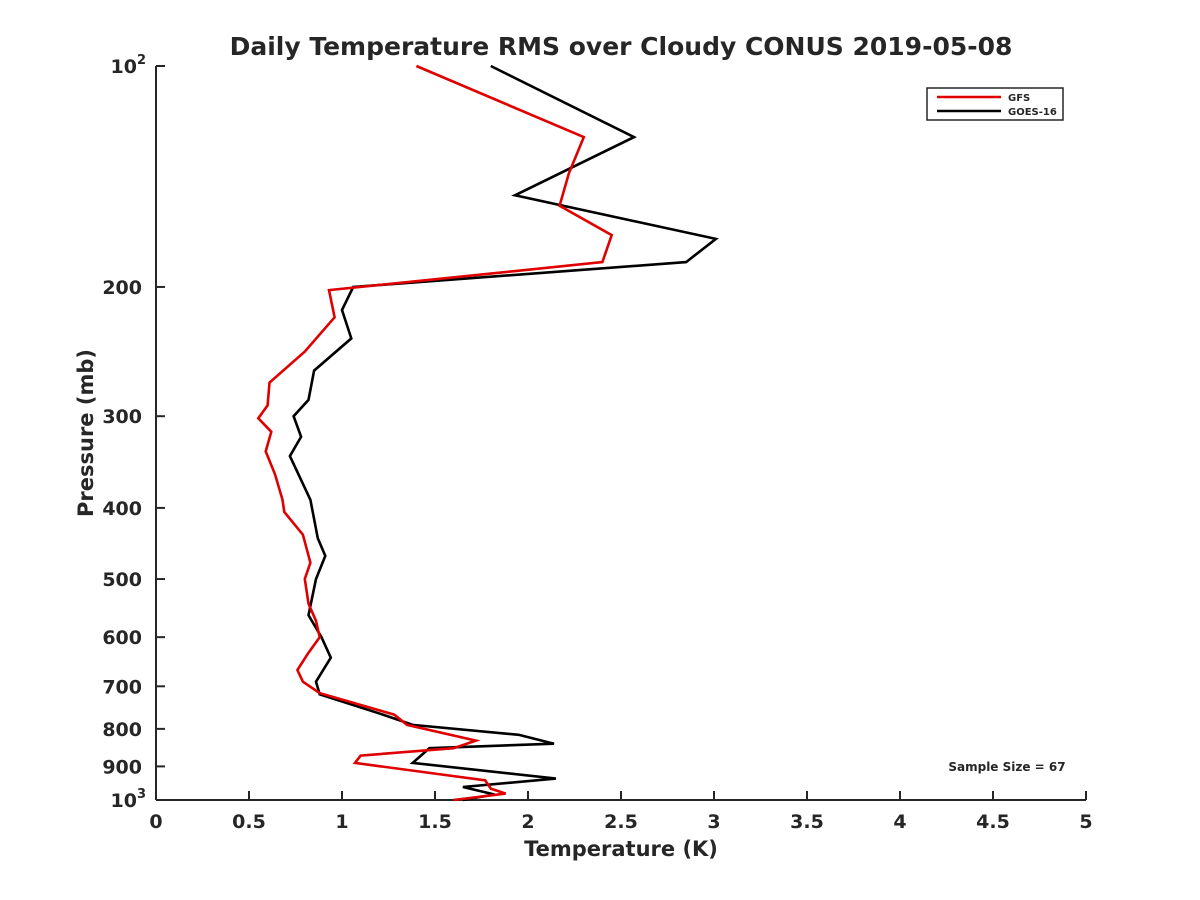 The image size is (1200, 900). Describe the element at coordinates (122, 730) in the screenshot. I see `y-tick-label: 800` at that location.